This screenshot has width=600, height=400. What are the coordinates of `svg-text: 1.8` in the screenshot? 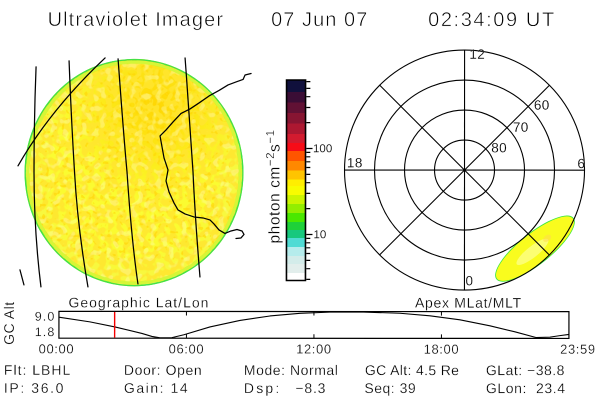 It's located at (45, 332).